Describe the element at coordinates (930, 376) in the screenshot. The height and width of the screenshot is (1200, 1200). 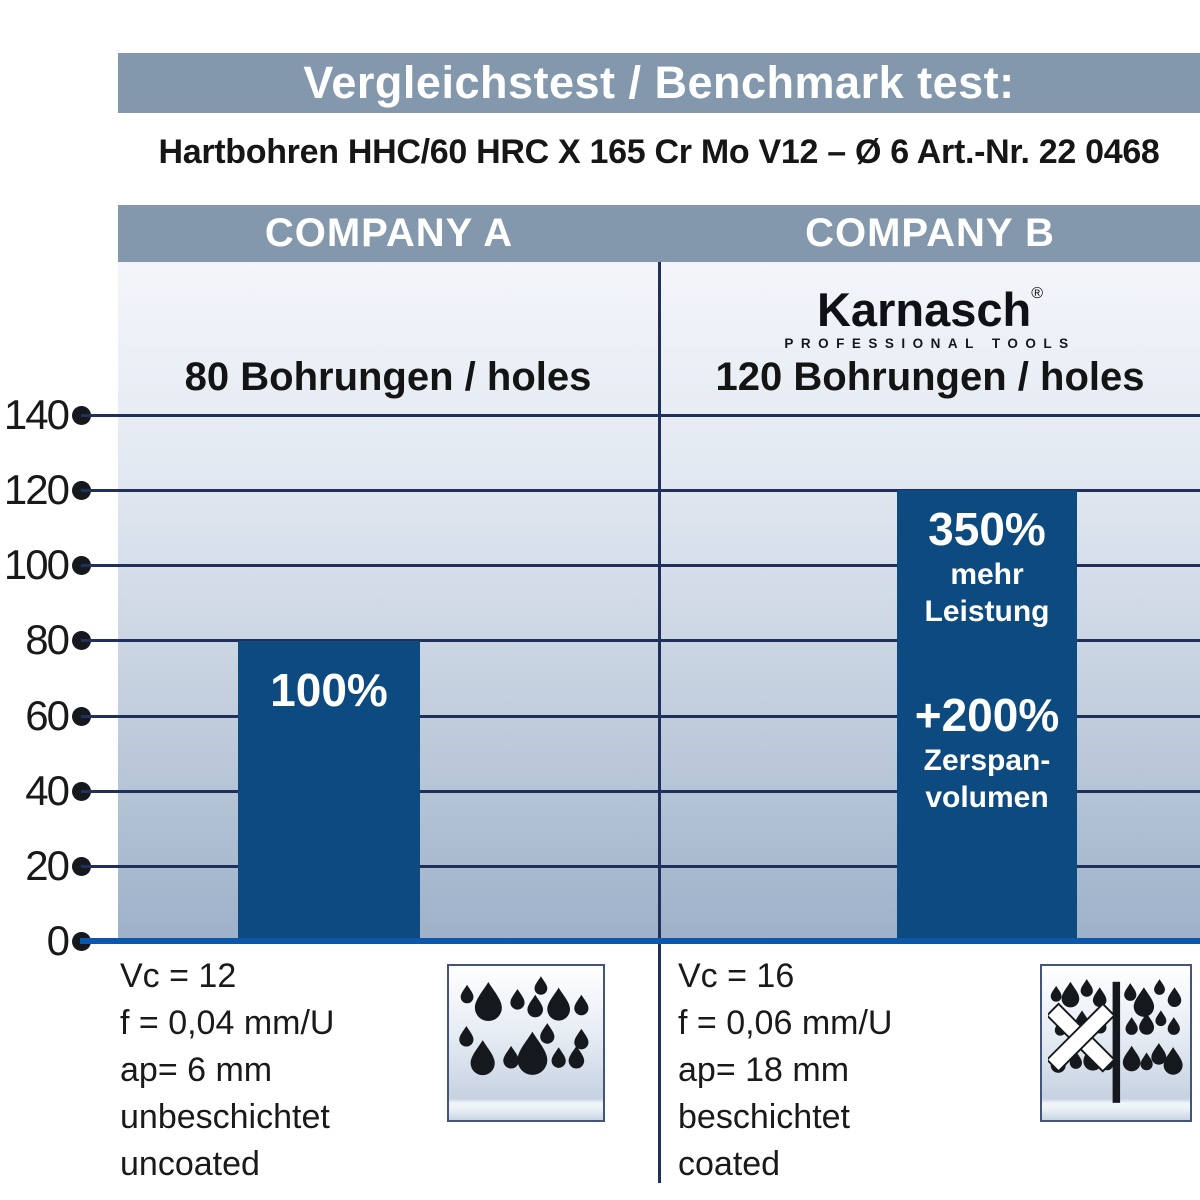
I see `holes-label-company-b: 120 Bohrungen / holes` at that location.